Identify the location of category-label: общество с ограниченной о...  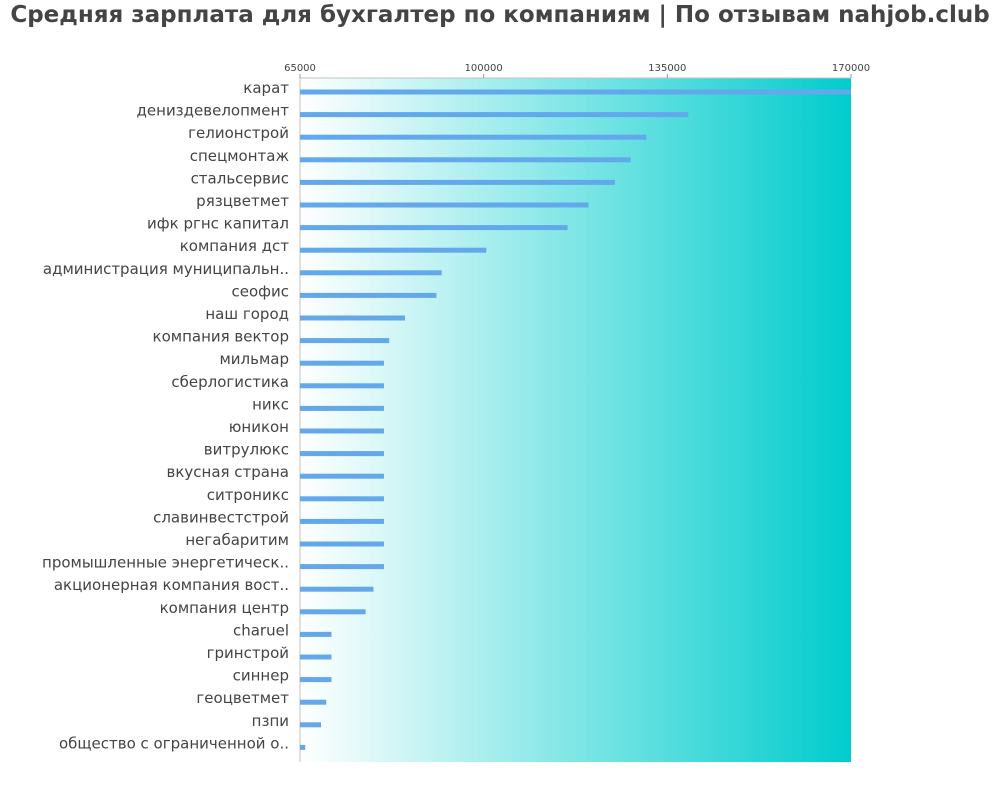
(174, 743).